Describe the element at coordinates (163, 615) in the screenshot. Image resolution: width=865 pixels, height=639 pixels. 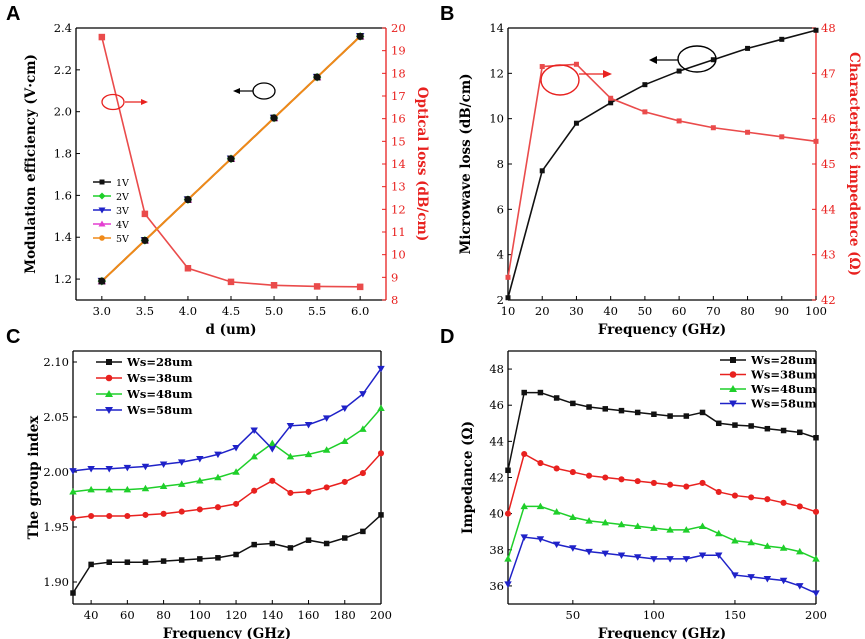
I see `x-tick-label: 80` at that location.